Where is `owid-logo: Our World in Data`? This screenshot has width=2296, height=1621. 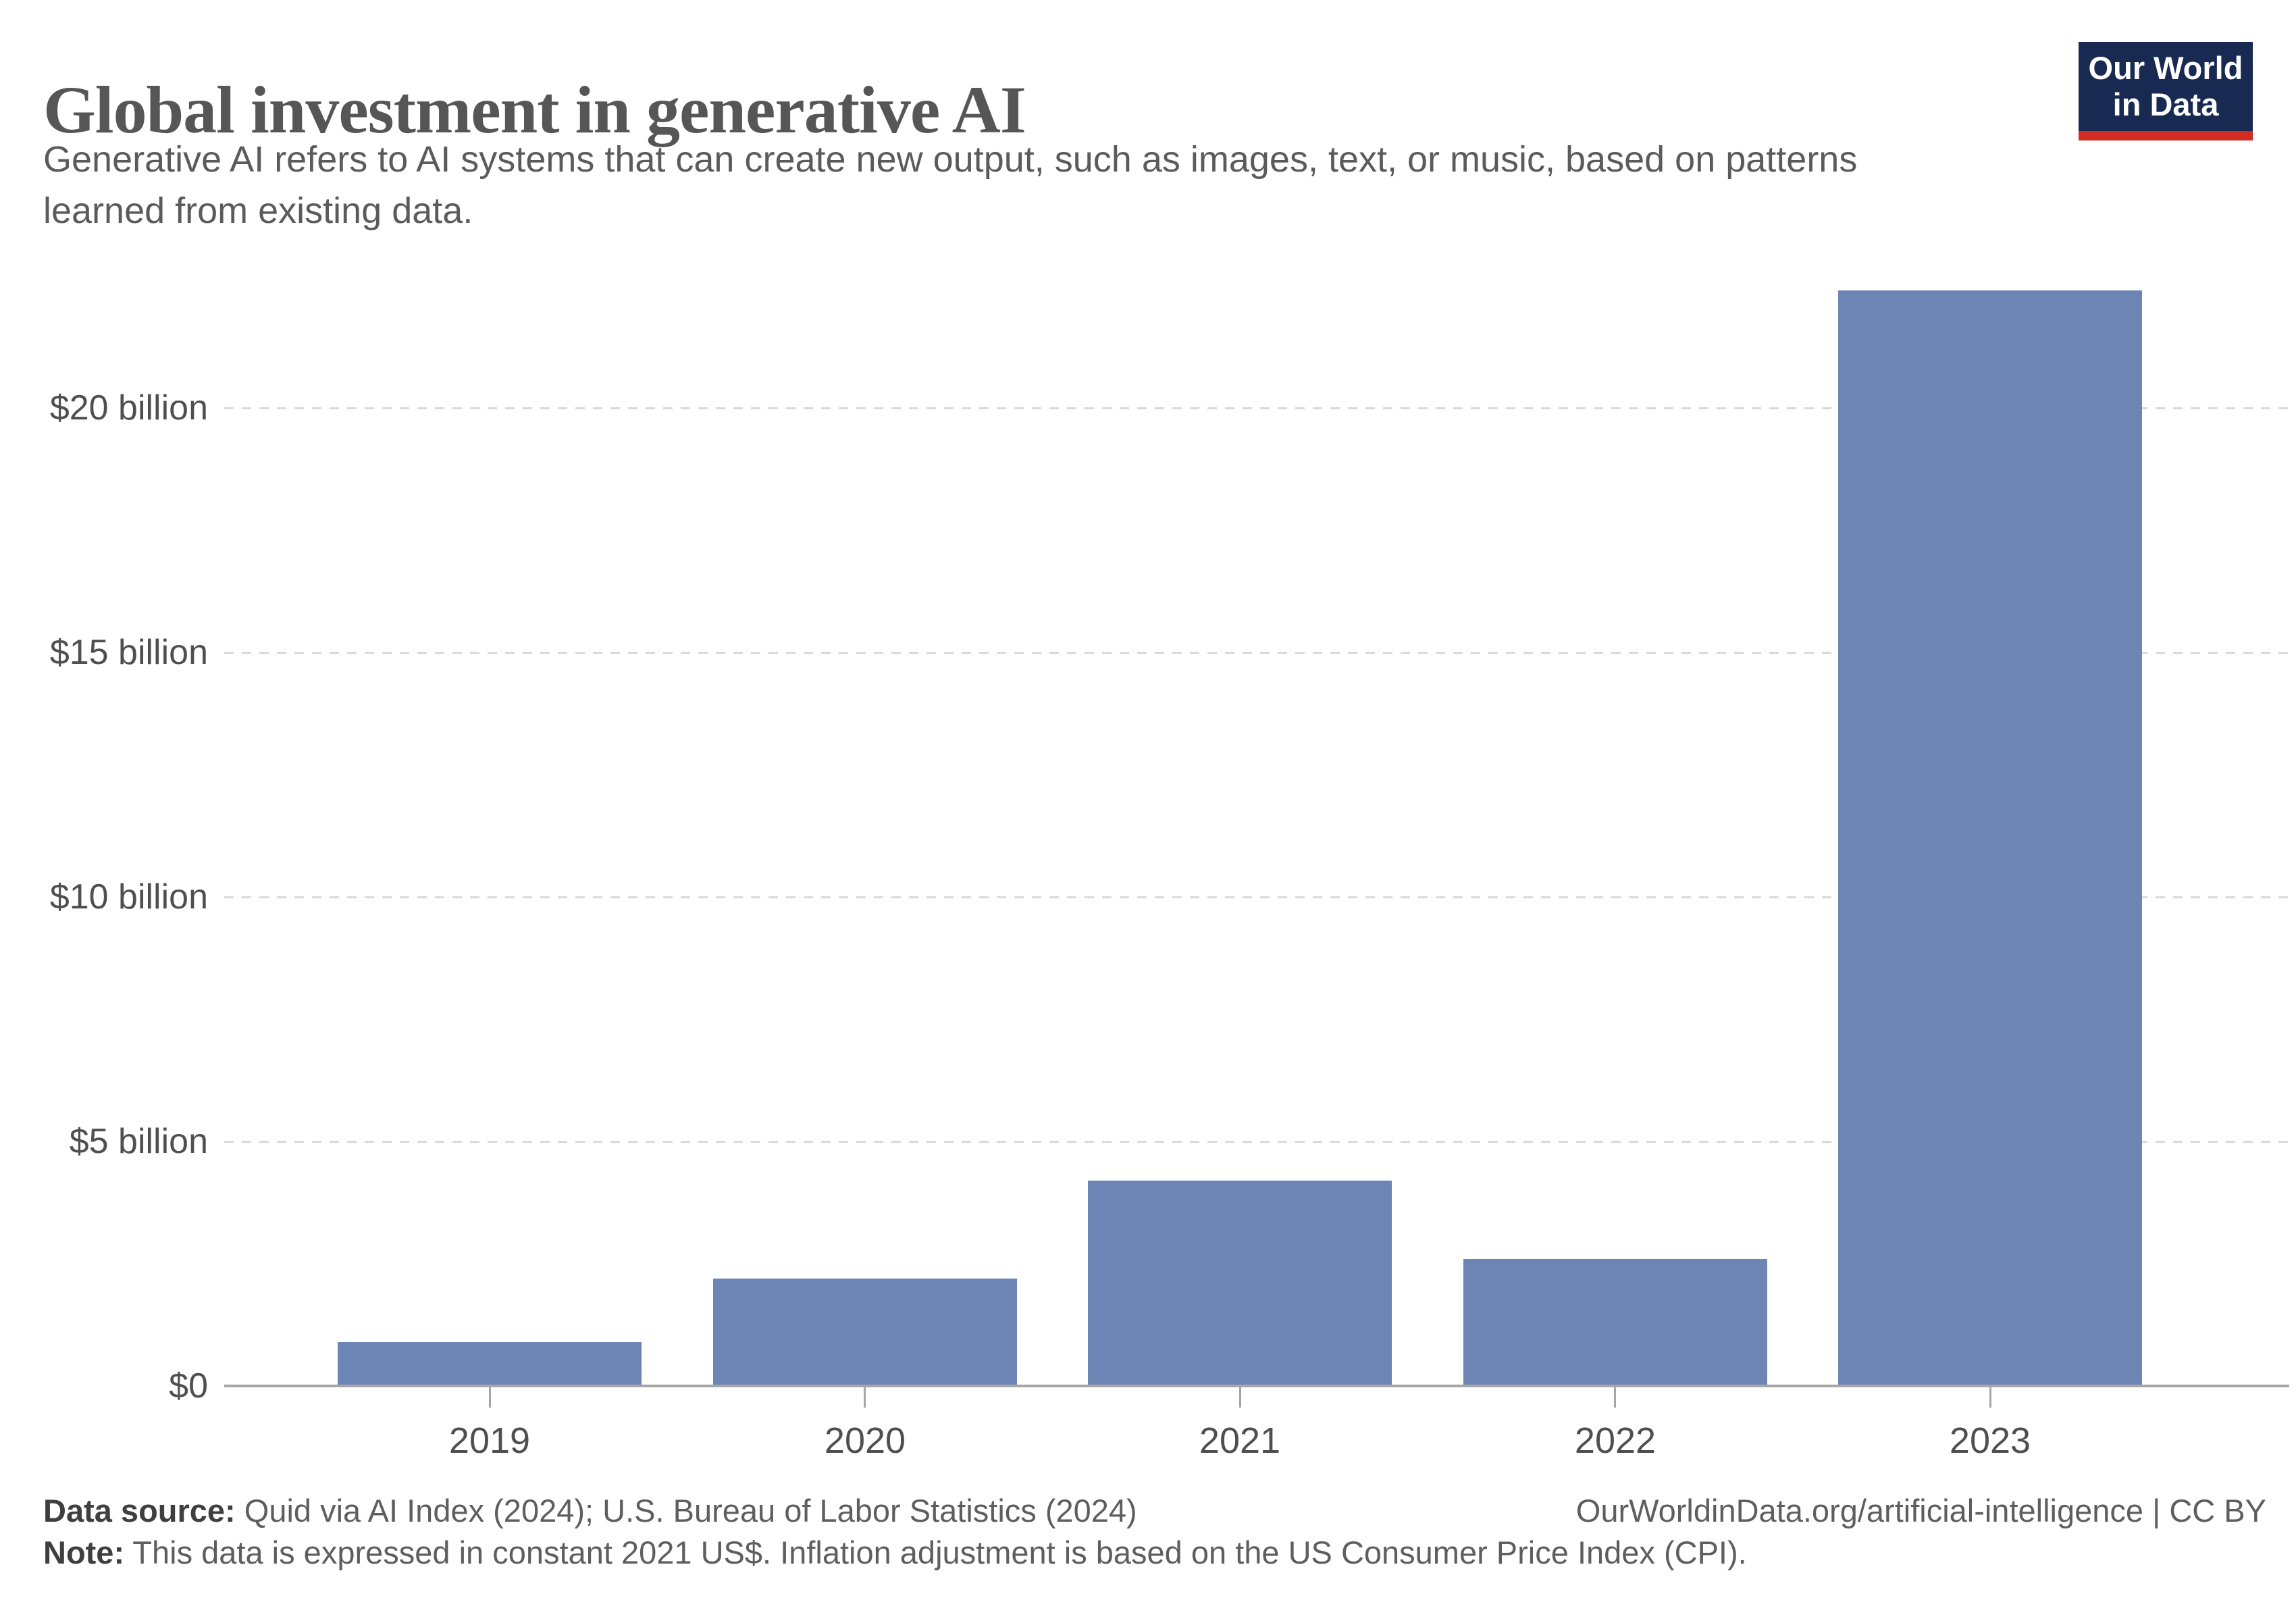
owid-logo: Our World in Data is located at coordinates (2166, 91).